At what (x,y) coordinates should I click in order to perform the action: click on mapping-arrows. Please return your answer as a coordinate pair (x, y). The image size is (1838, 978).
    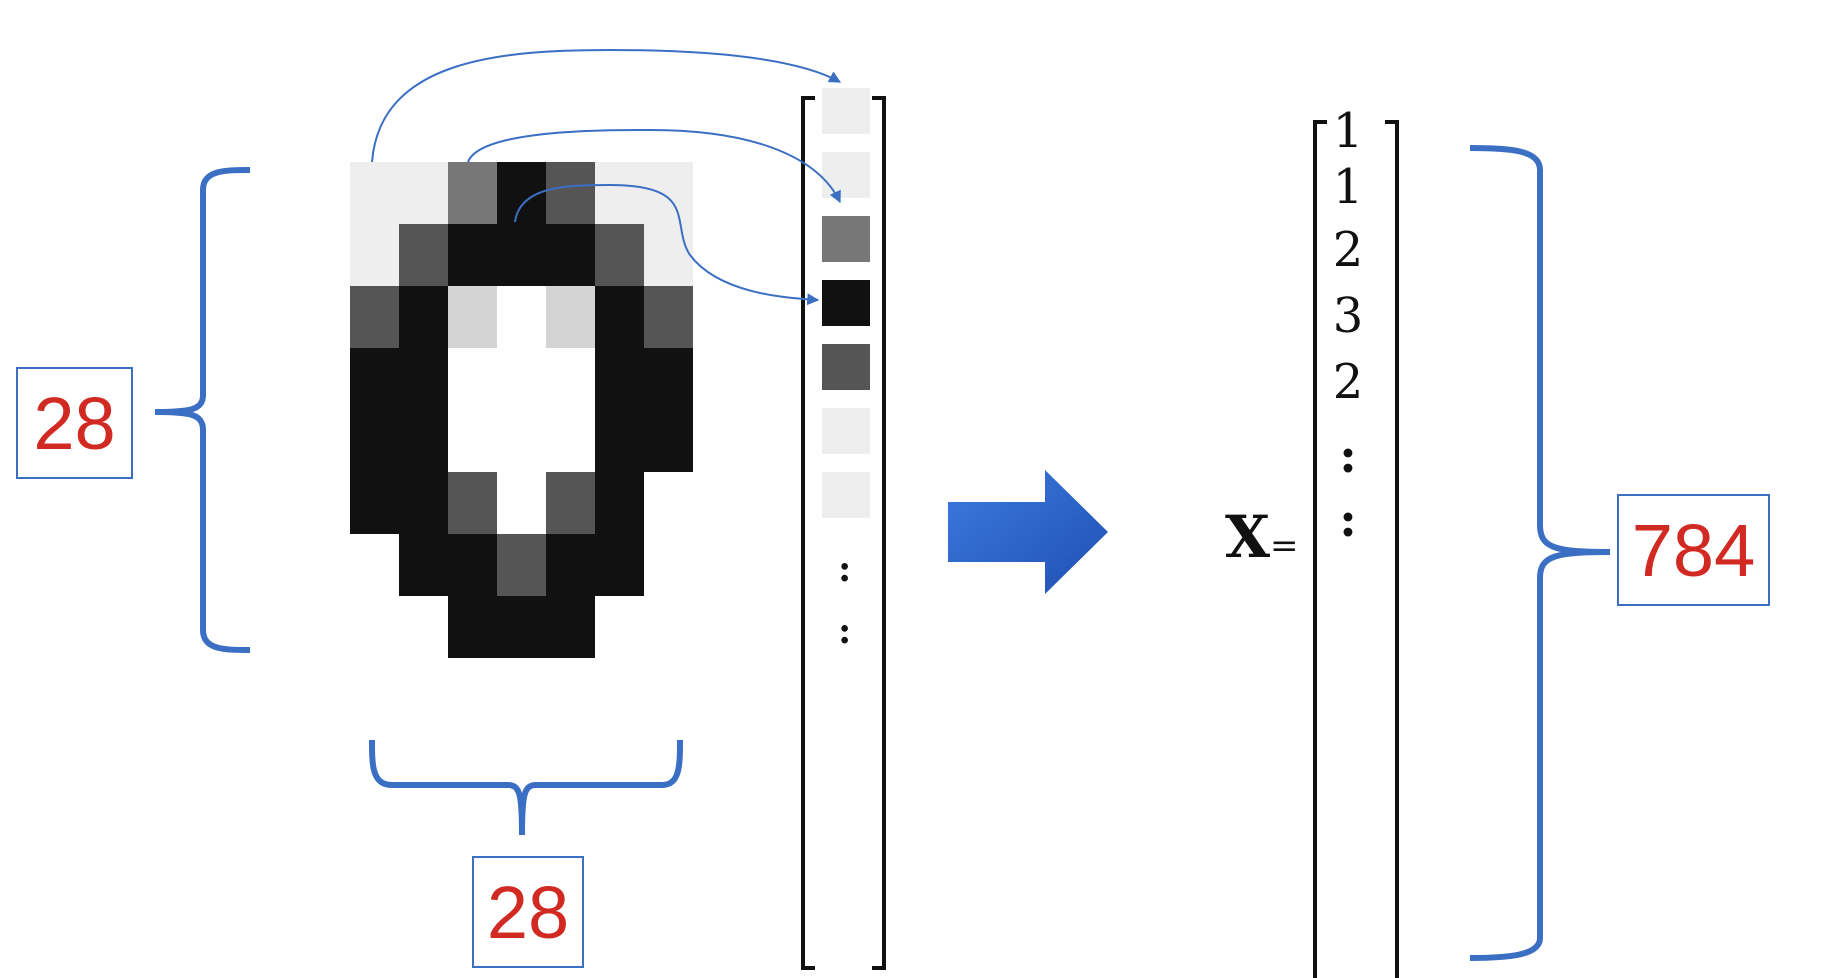
    Looking at the image, I should click on (606, 177).